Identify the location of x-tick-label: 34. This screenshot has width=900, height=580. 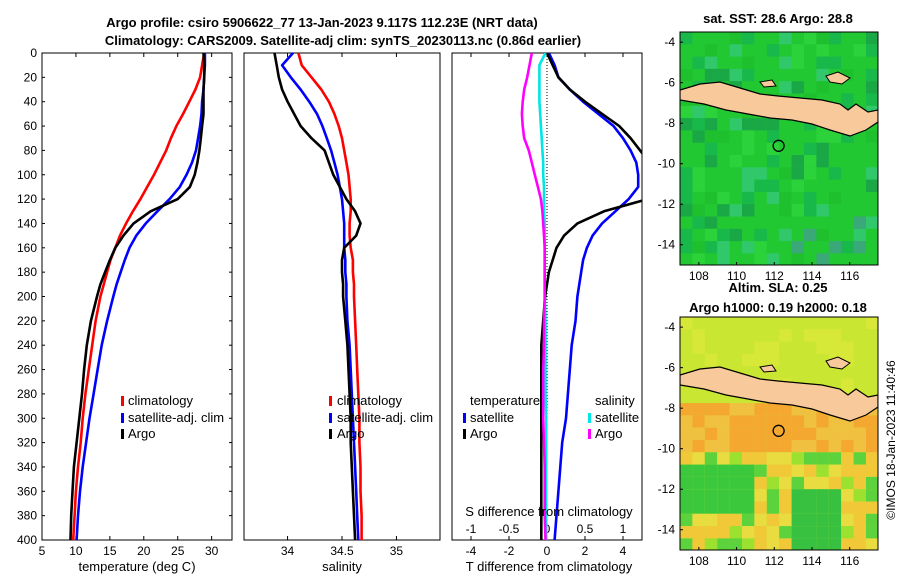
(288, 551).